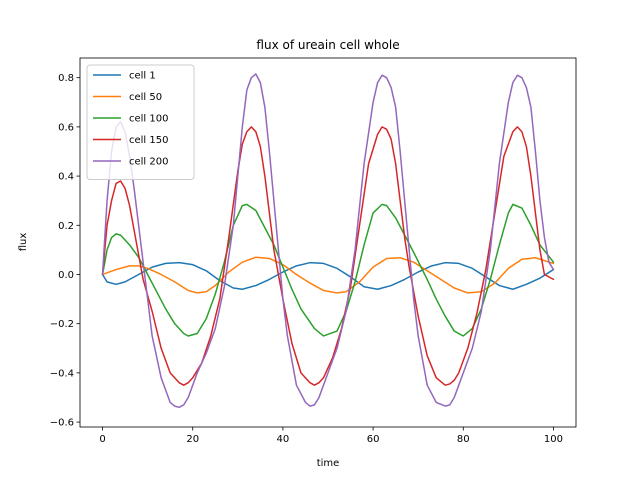 Image resolution: width=640 pixels, height=480 pixels. What do you see at coordinates (192, 439) in the screenshot?
I see `x-tick-label: 20` at bounding box center [192, 439].